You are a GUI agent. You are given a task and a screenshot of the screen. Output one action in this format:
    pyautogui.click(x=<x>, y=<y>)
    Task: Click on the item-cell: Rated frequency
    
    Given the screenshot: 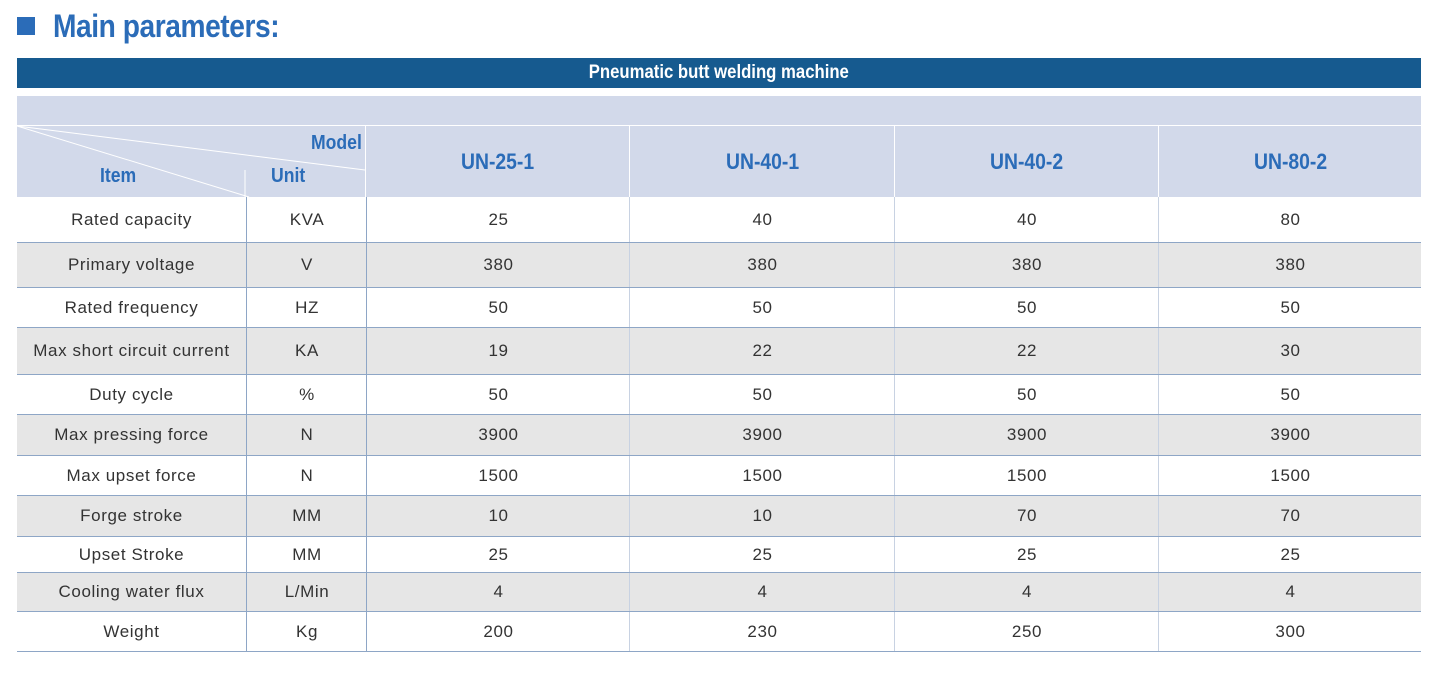 What is the action you would take?
    pyautogui.click(x=131, y=307)
    